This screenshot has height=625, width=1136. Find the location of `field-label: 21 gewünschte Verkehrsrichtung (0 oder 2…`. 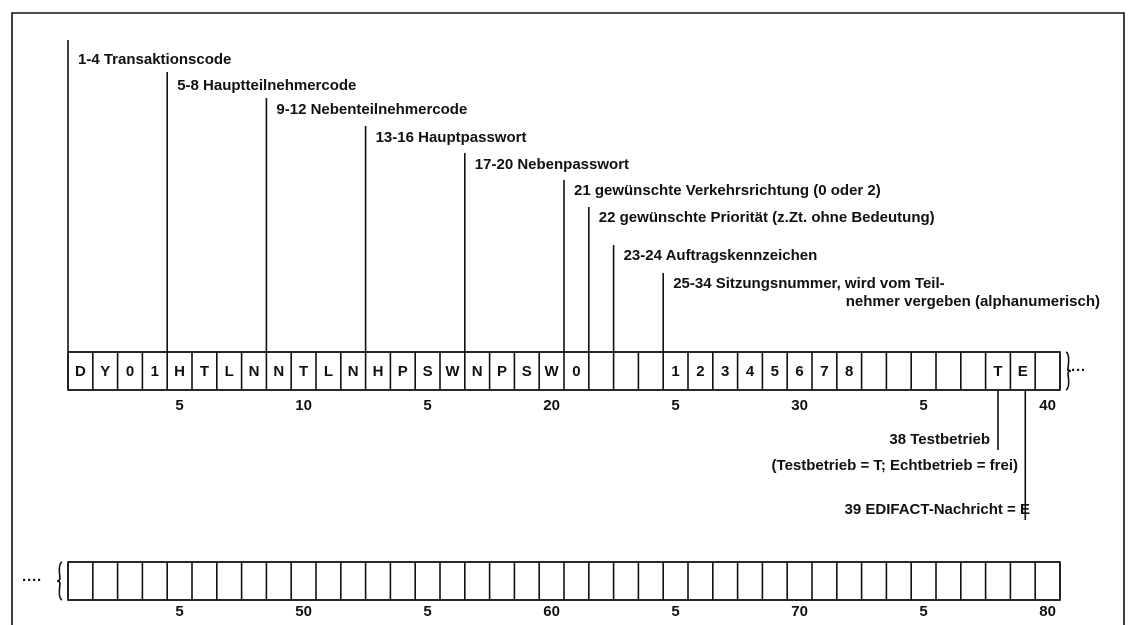

field-label: 21 gewünschte Verkehrsrichtung (0 oder 2… is located at coordinates (727, 190).